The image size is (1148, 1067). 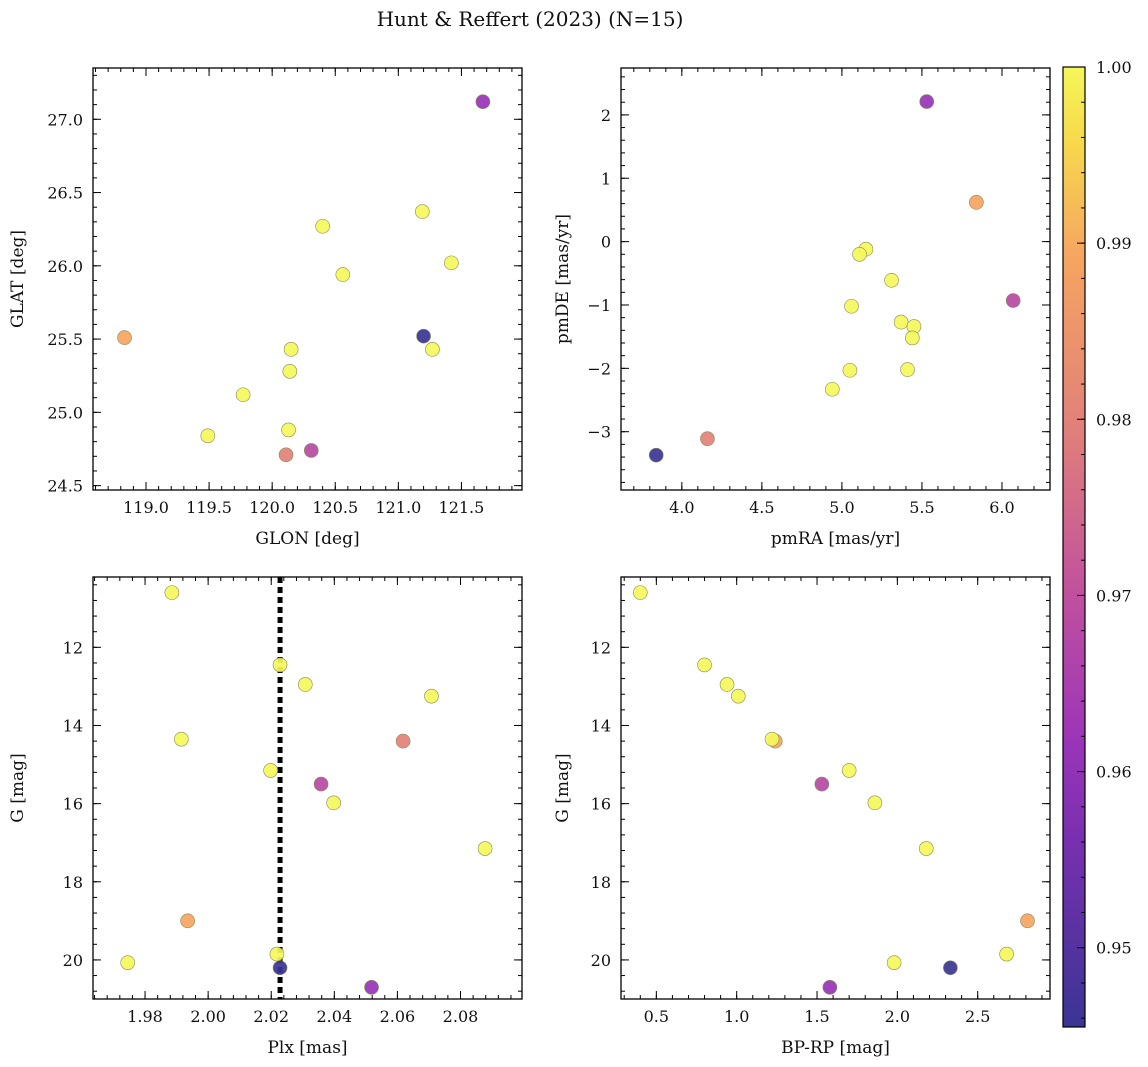 I want to click on colorbar-tick-label: 0.95, so click(x=1114, y=948).